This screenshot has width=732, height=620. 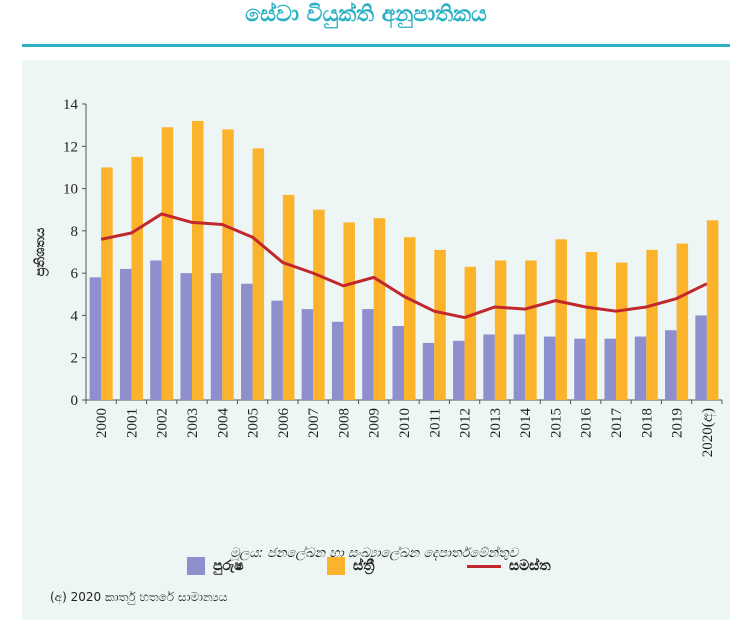 What do you see at coordinates (284, 423) in the screenshot?
I see `x-tick-label-2006: 2006` at bounding box center [284, 423].